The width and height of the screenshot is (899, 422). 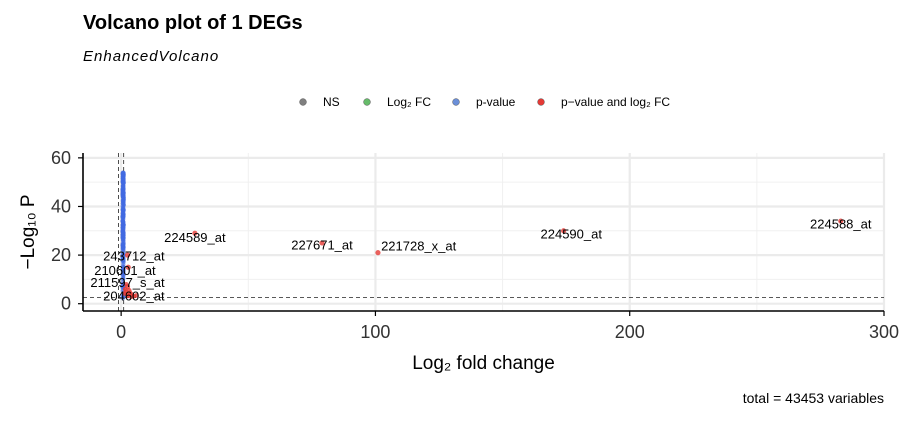 What do you see at coordinates (813, 398) in the screenshot?
I see `caption: total = 43453 variables` at bounding box center [813, 398].